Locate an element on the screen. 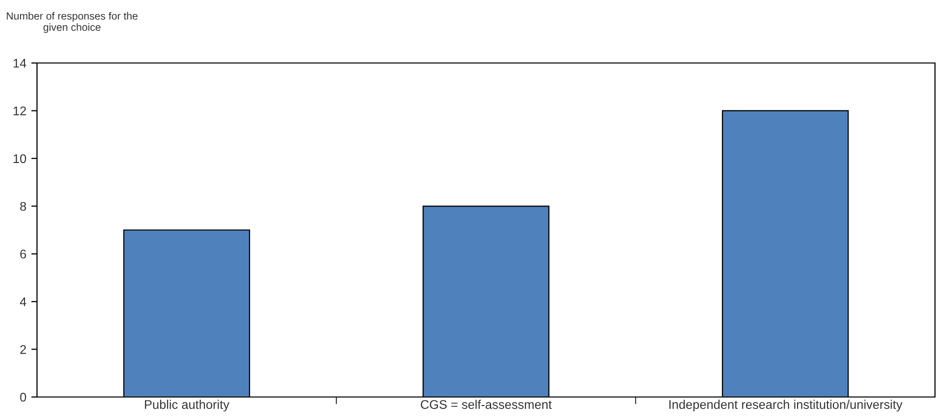  y-axis-title: Number of responses for the given choice is located at coordinates (72, 22).